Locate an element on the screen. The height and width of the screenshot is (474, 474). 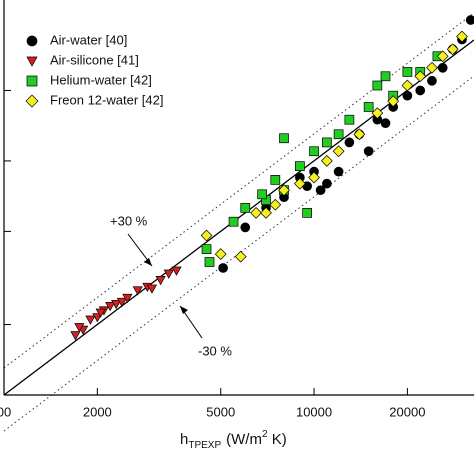
x-tick-label: 10000 is located at coordinates (314, 411).